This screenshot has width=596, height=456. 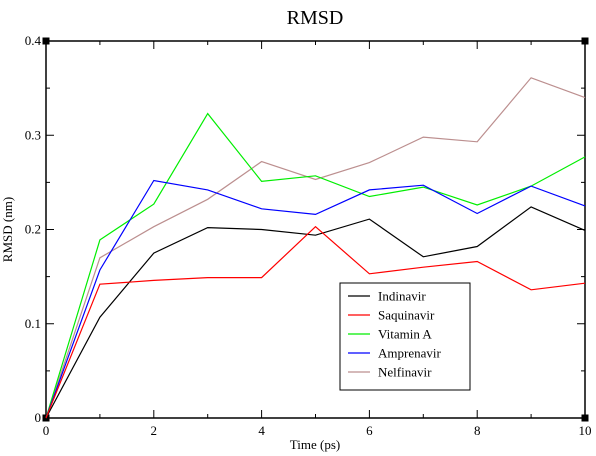 What do you see at coordinates (33, 229) in the screenshot?
I see `y-tick-label: 0.2` at bounding box center [33, 229].